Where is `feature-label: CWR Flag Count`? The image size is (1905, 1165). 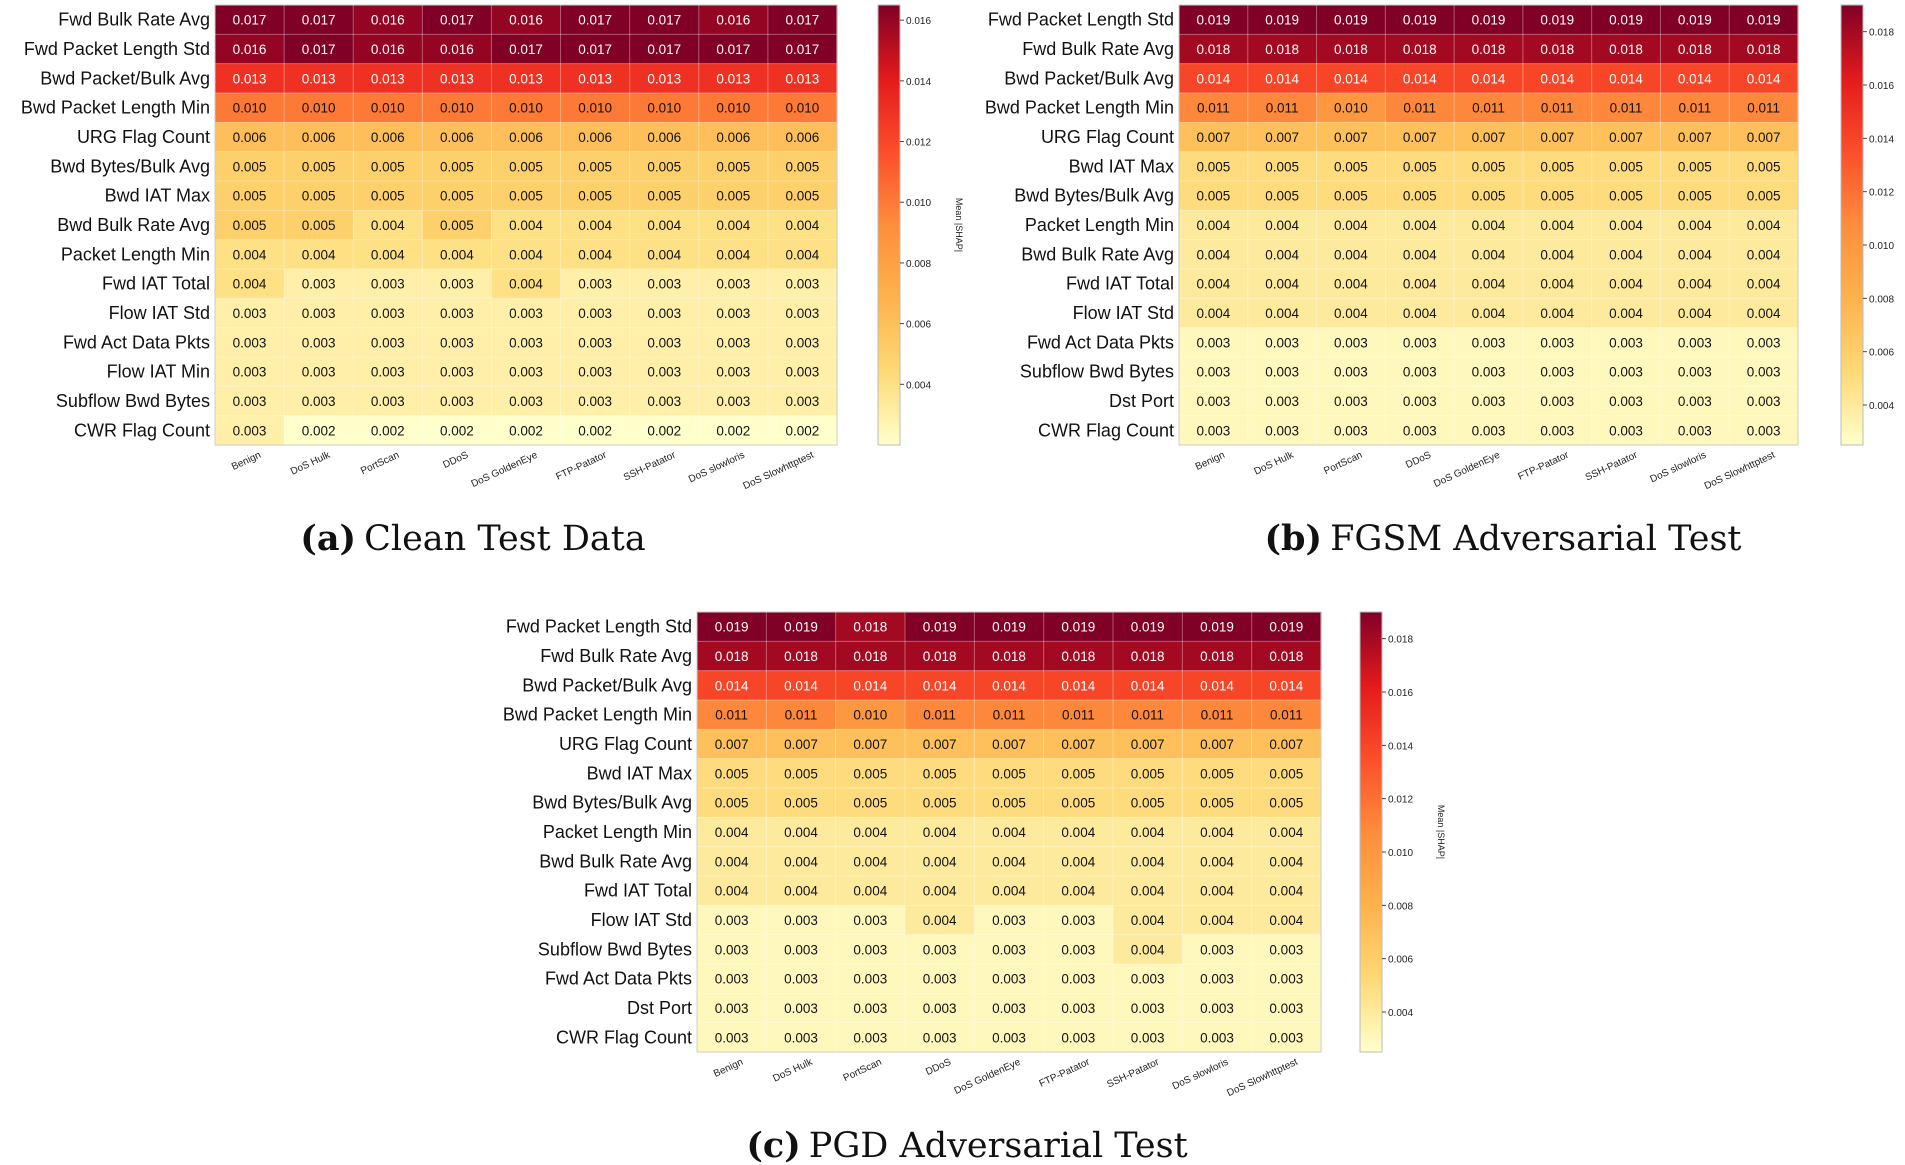
feature-label: CWR Flag Count is located at coordinates (142, 430).